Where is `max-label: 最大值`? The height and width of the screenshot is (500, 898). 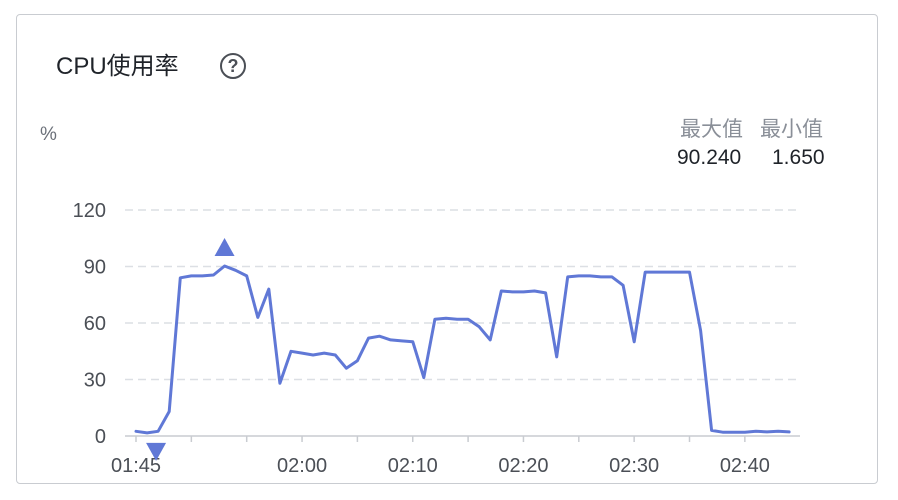 max-label: 最大值 is located at coordinates (711, 129).